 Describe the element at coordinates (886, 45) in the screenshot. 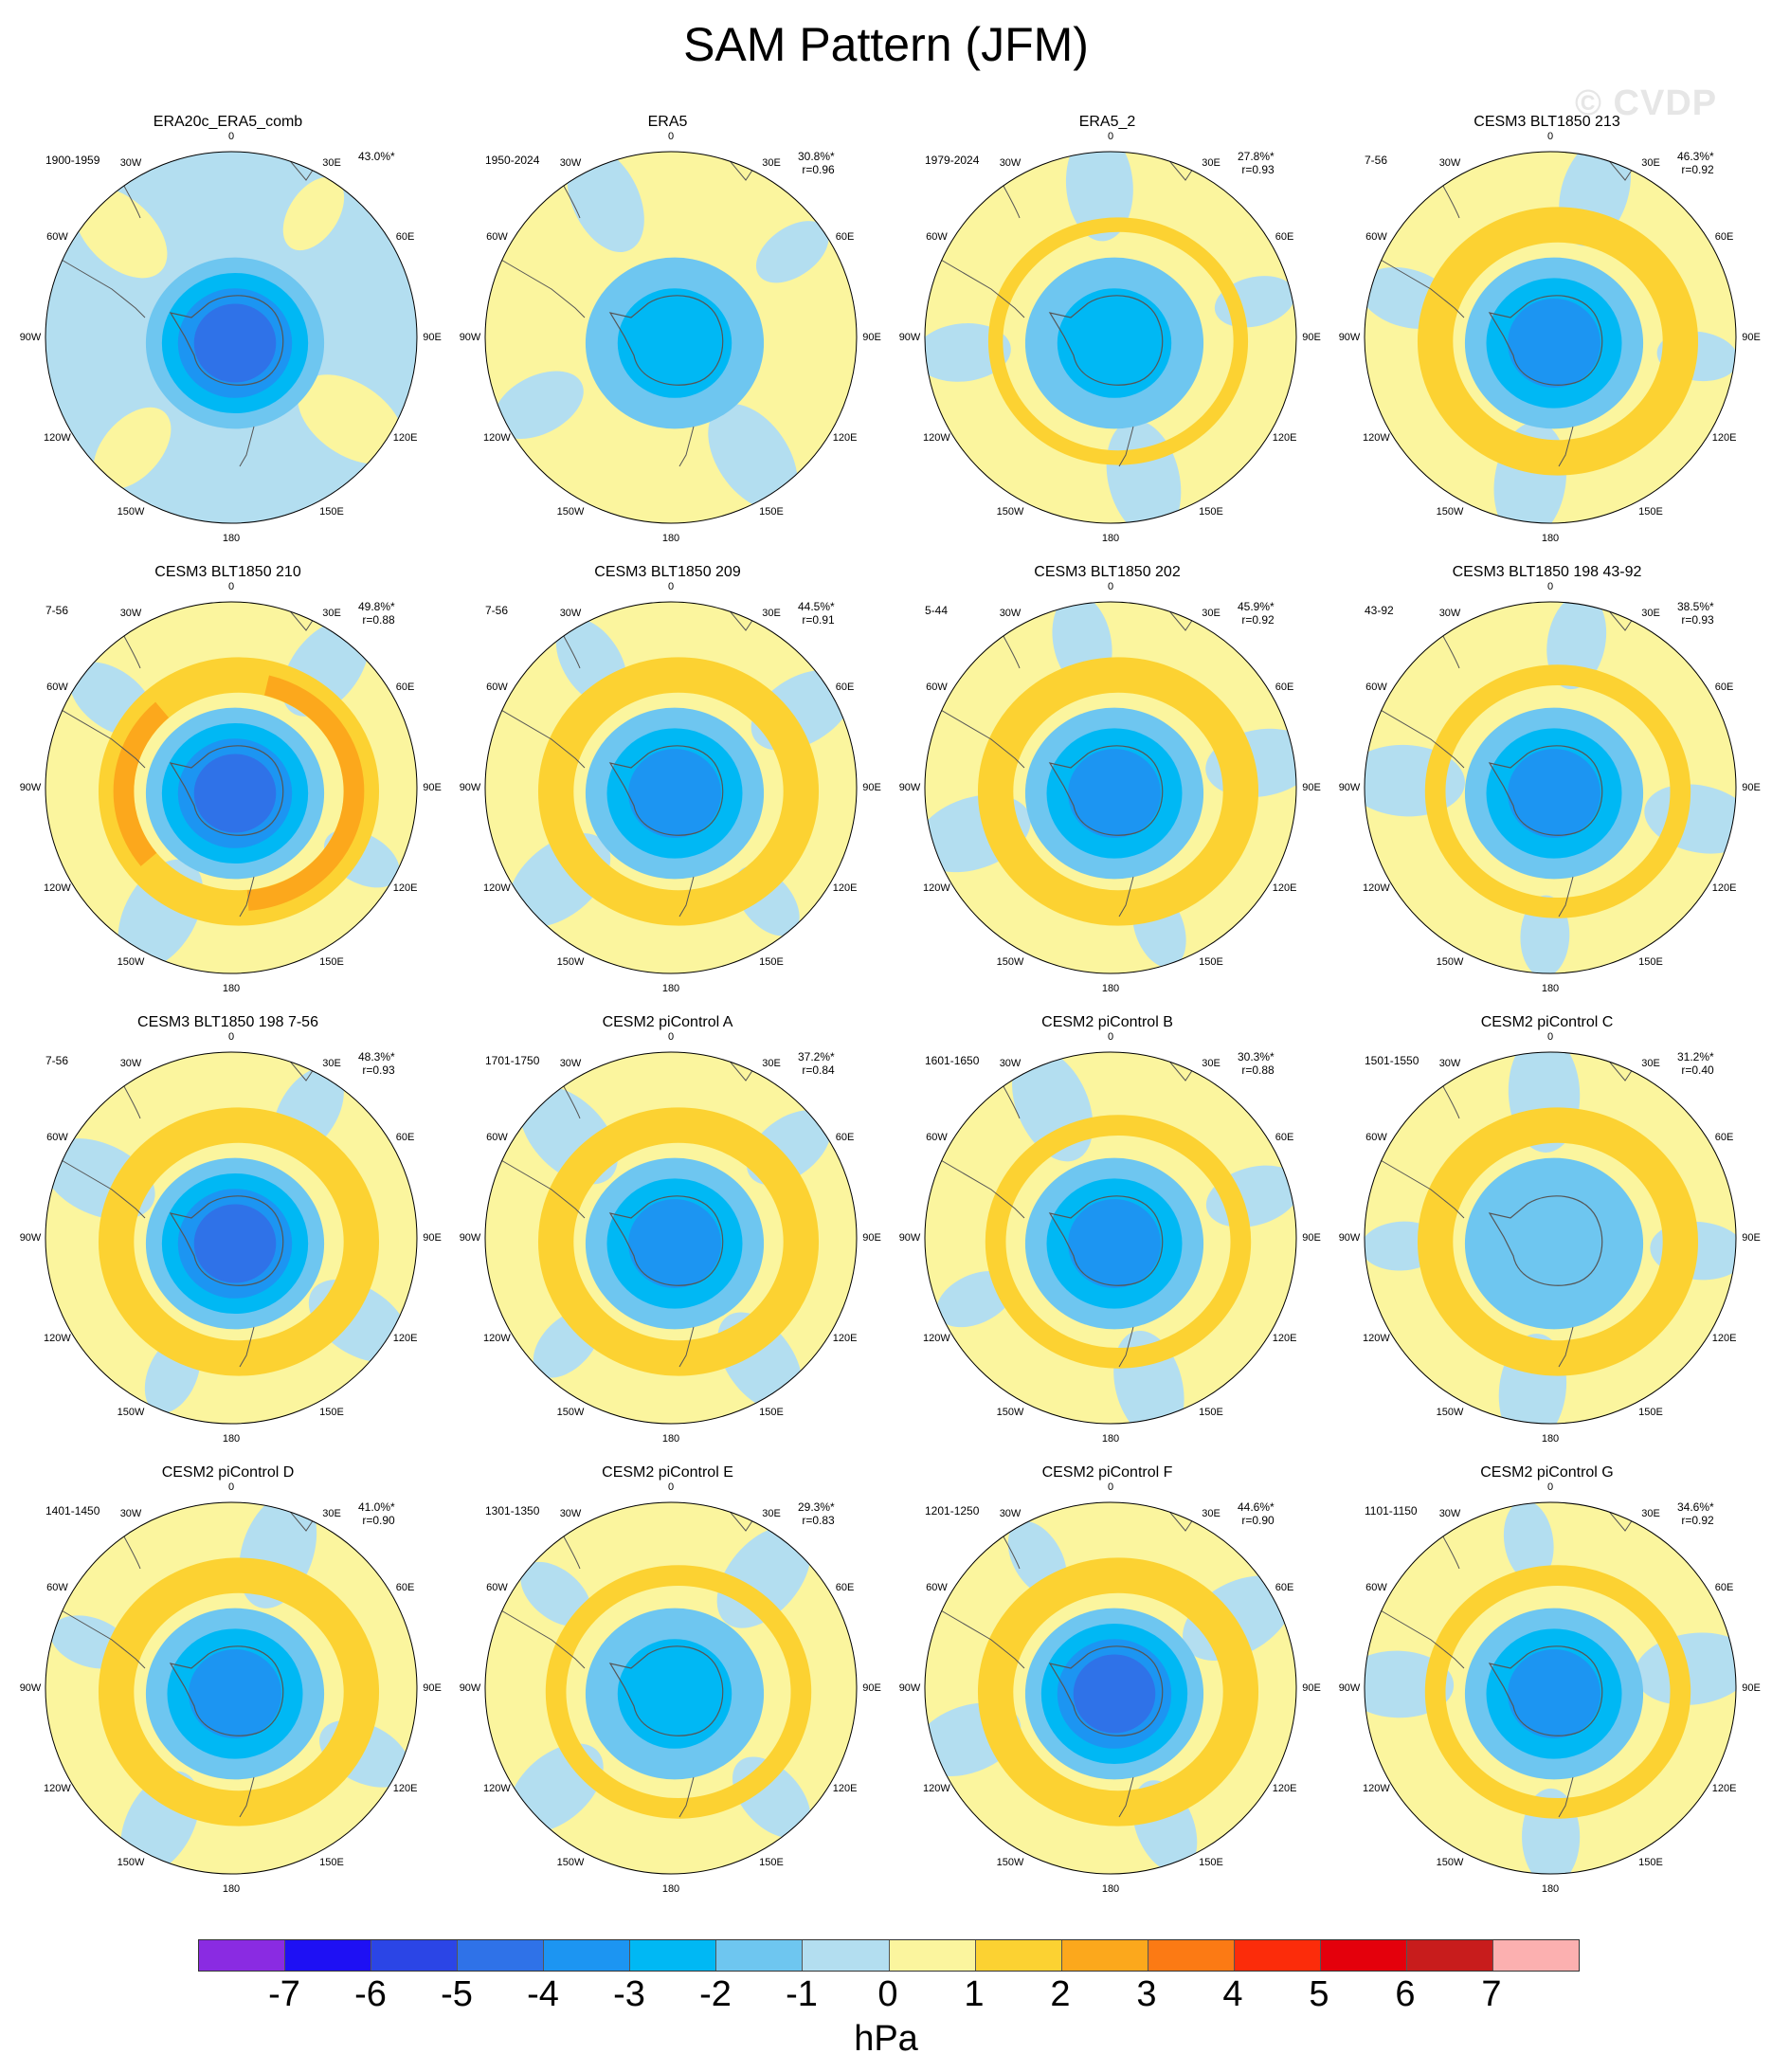

I see `page-title: SAM Pattern (JFM)` at that location.